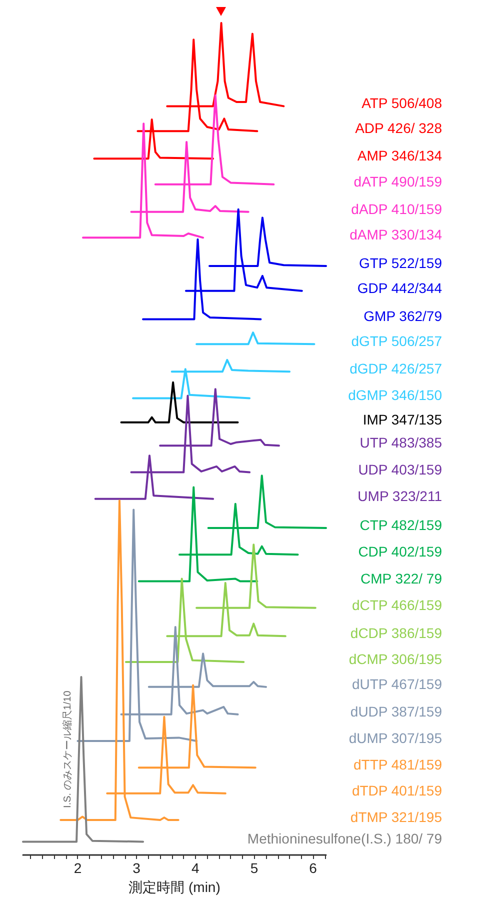  What do you see at coordinates (397, 684) in the screenshot?
I see `text: dUTP 467/159` at bounding box center [397, 684].